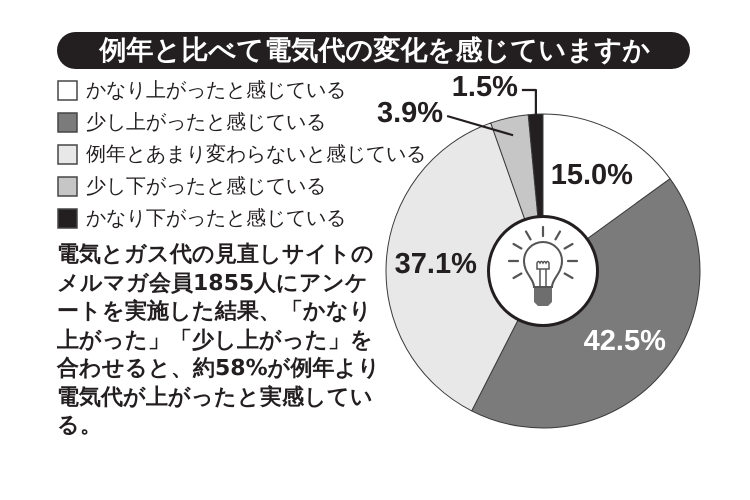 The image size is (750, 500). Describe the element at coordinates (216, 90) in the screenshot. I see `legend-label: かなり上がったと感じている` at that location.